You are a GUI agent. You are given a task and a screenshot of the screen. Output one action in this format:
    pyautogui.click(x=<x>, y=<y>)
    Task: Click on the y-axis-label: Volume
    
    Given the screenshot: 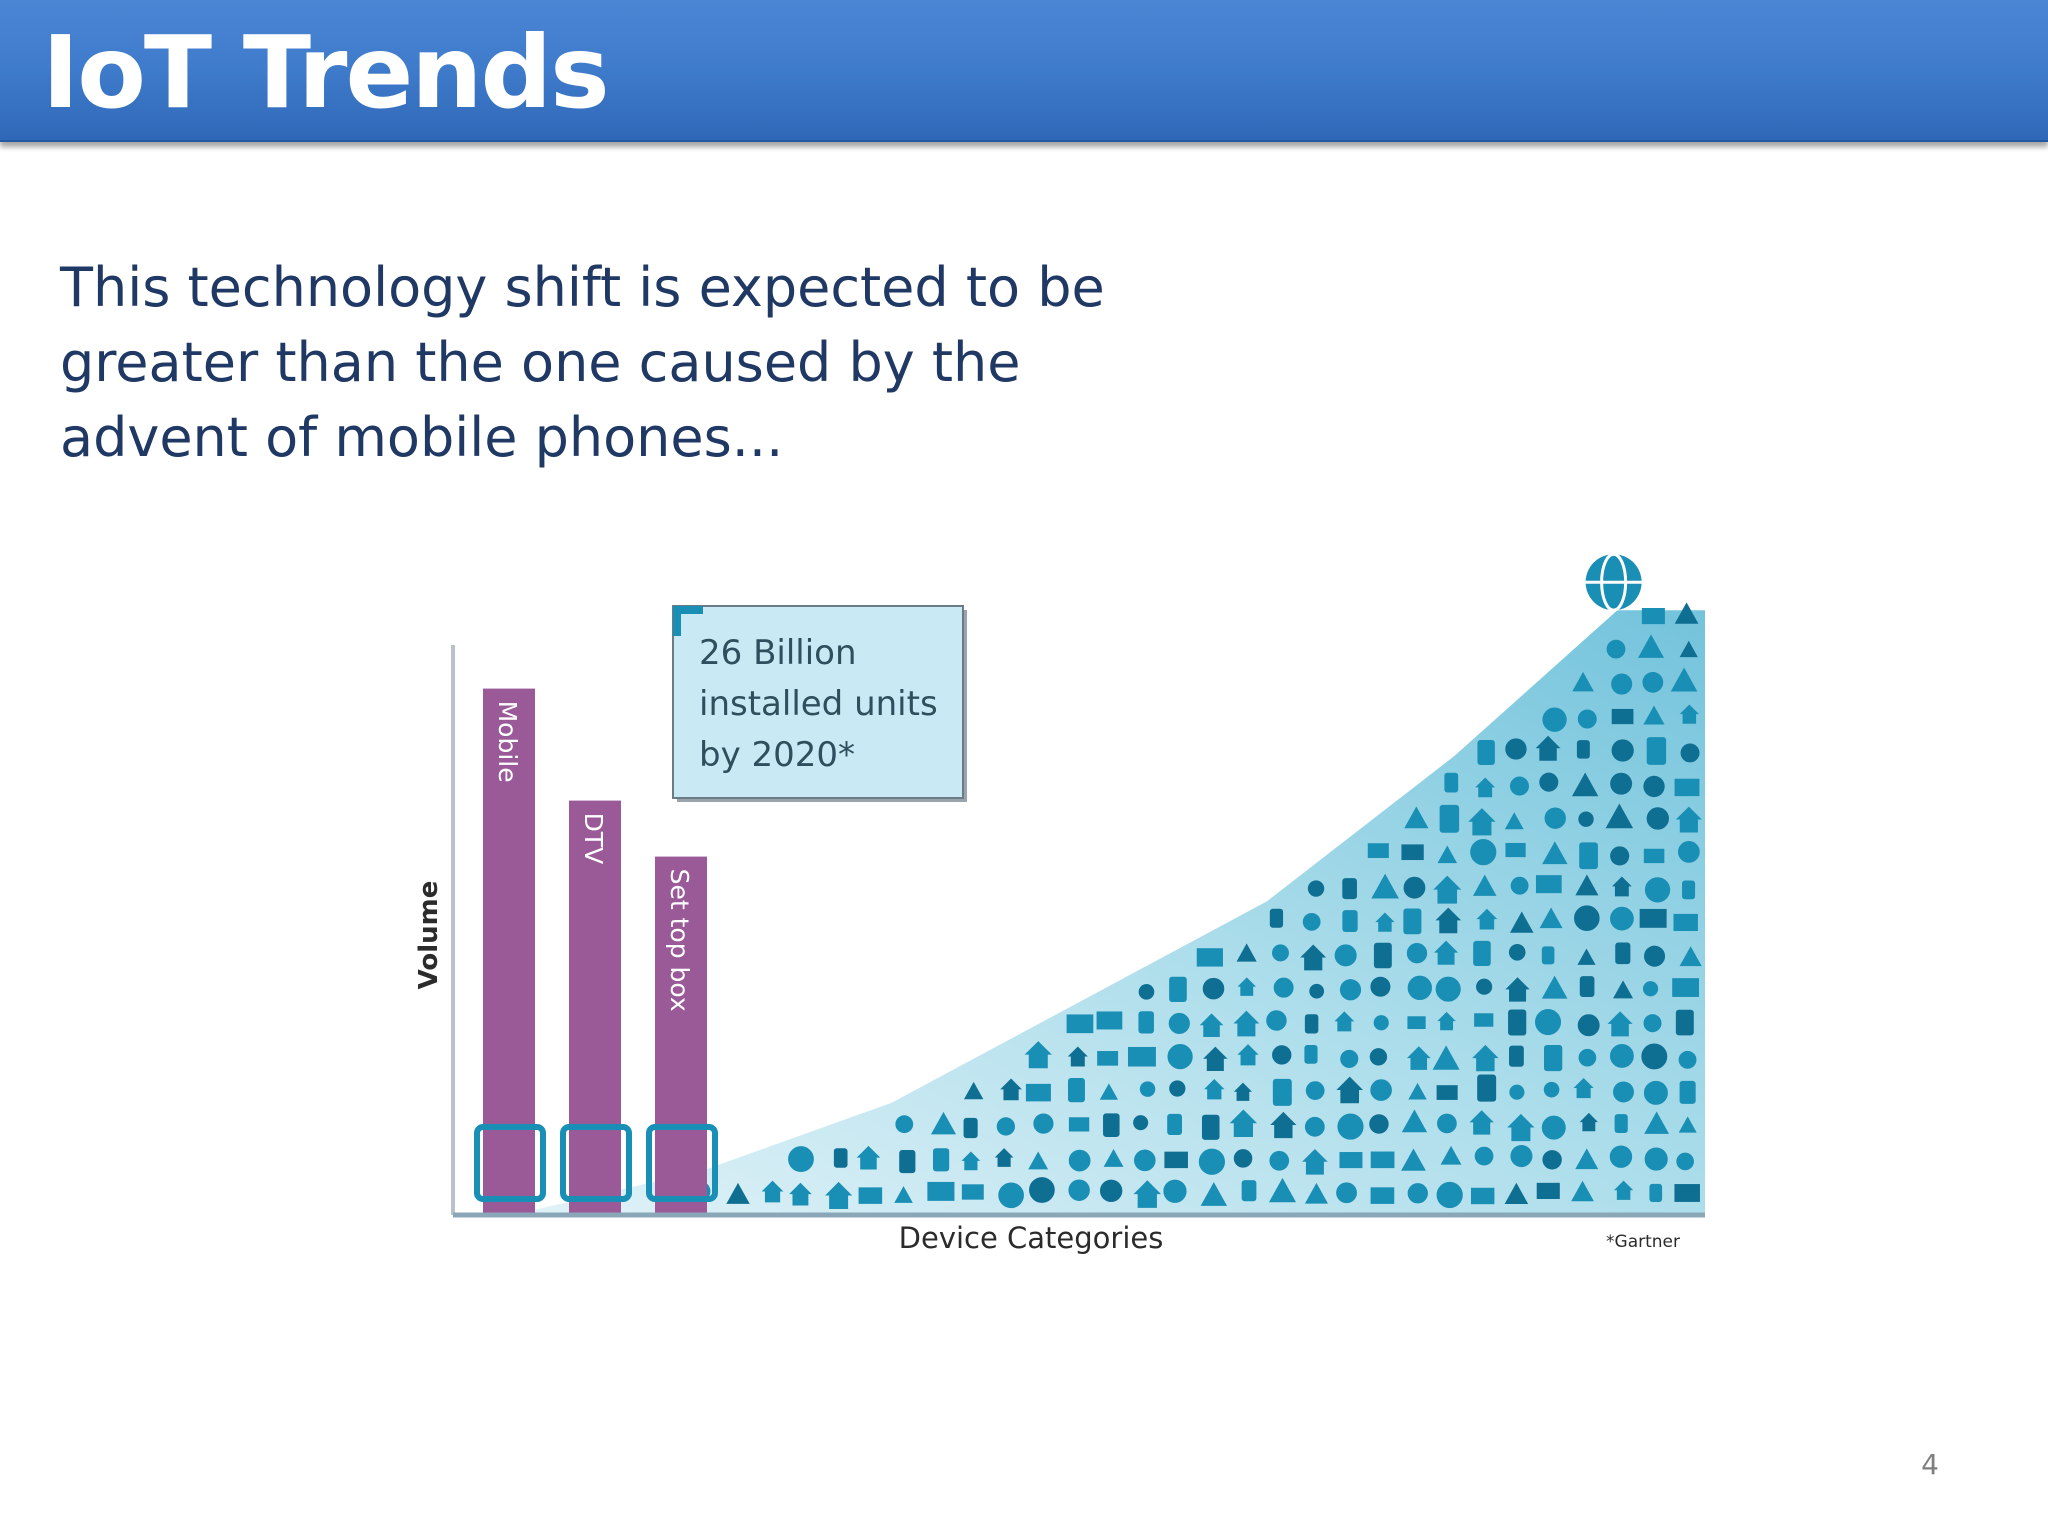 What is the action you would take?
    pyautogui.click(x=429, y=935)
    